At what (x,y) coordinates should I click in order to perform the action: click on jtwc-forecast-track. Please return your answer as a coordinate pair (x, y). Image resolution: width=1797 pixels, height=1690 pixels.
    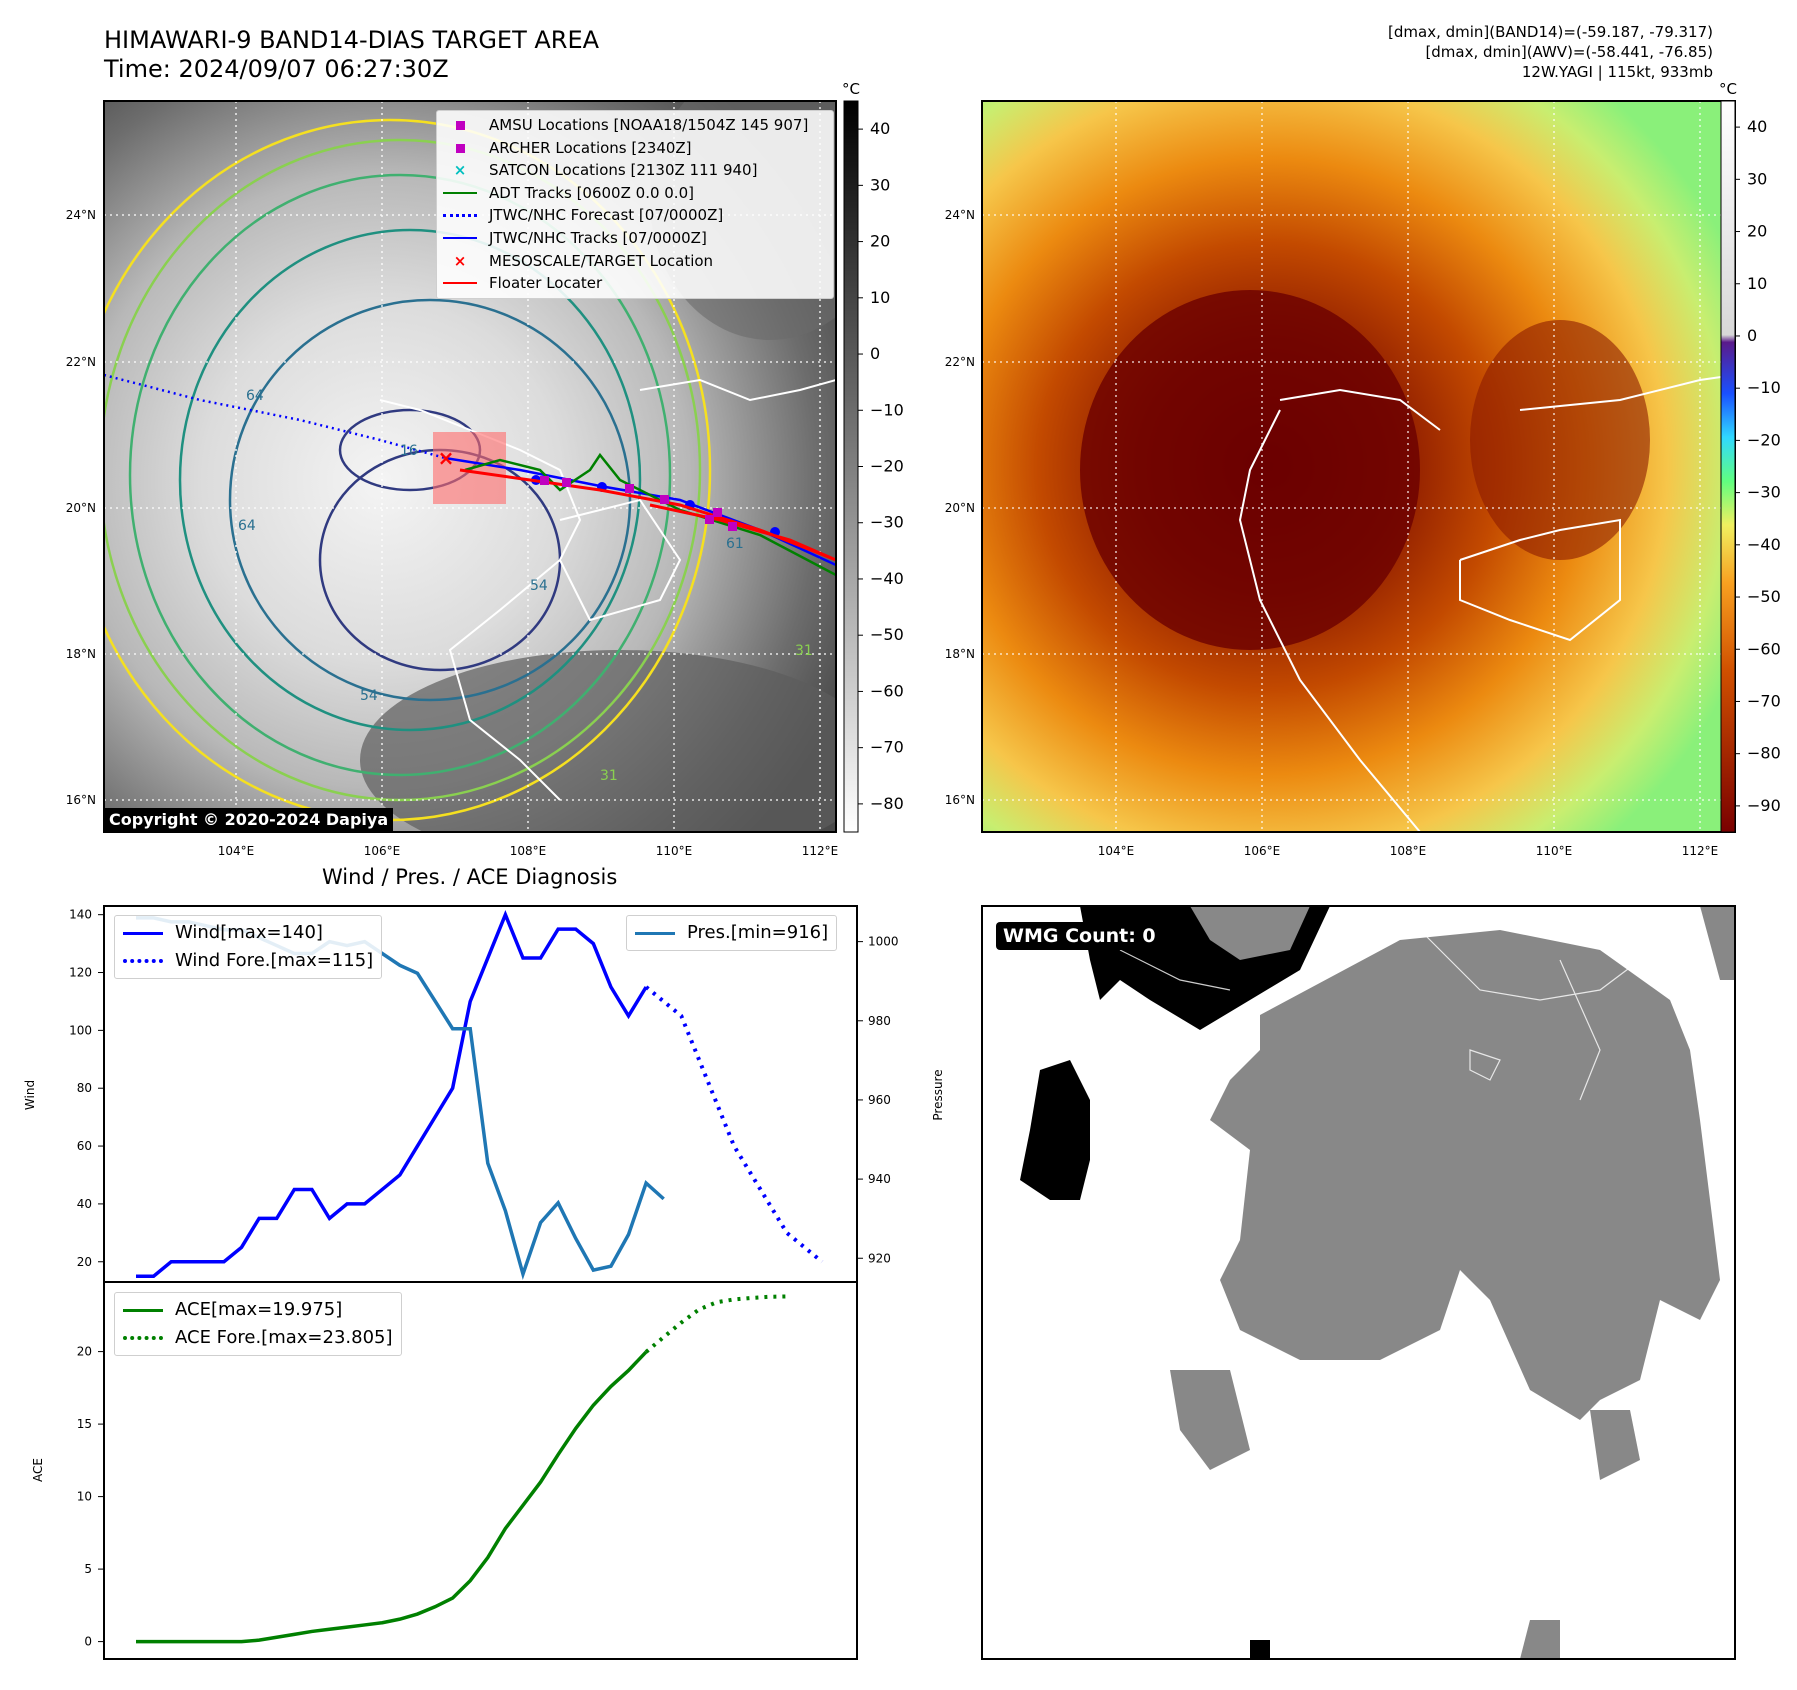
    Looking at the image, I should click on (275, 416).